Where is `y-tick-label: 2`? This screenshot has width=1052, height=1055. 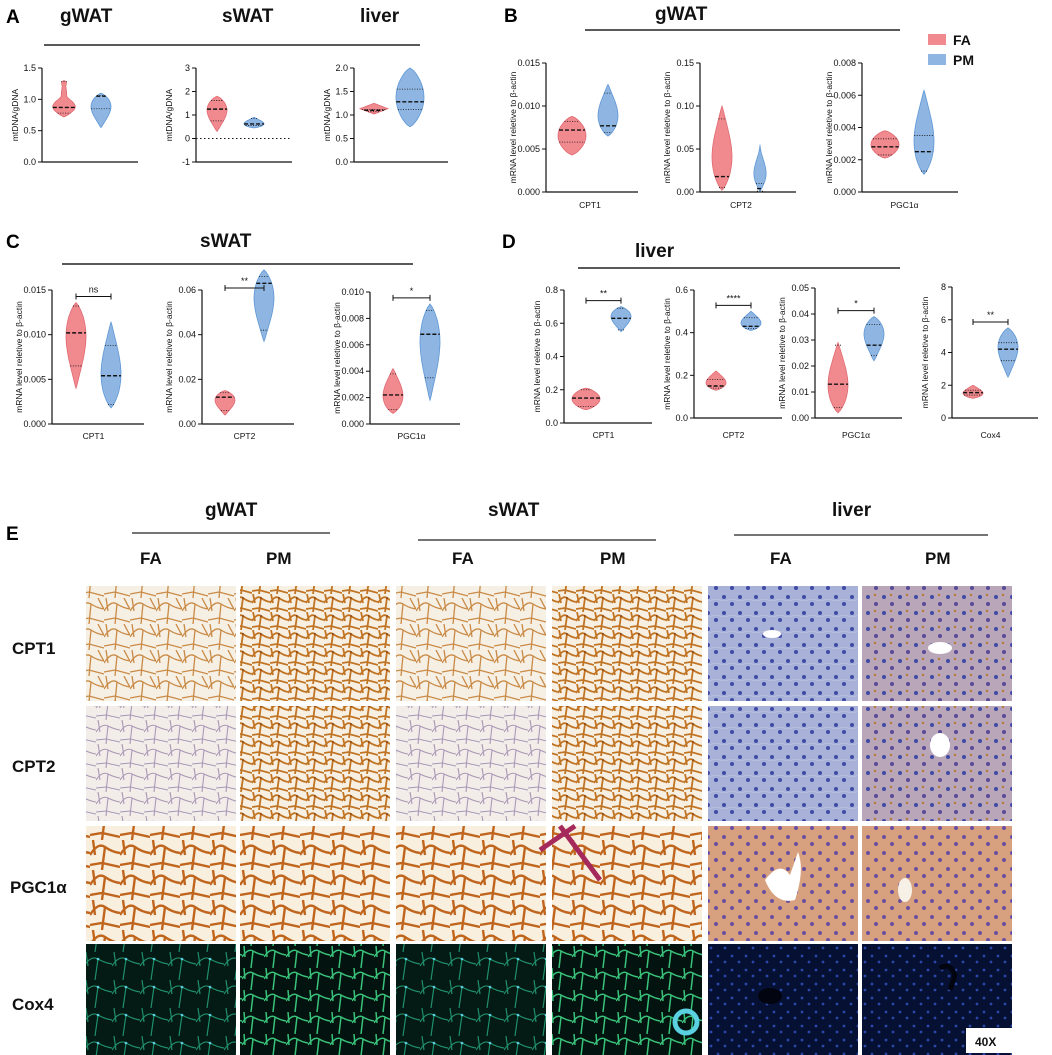
y-tick-label: 2 is located at coordinates (943, 385).